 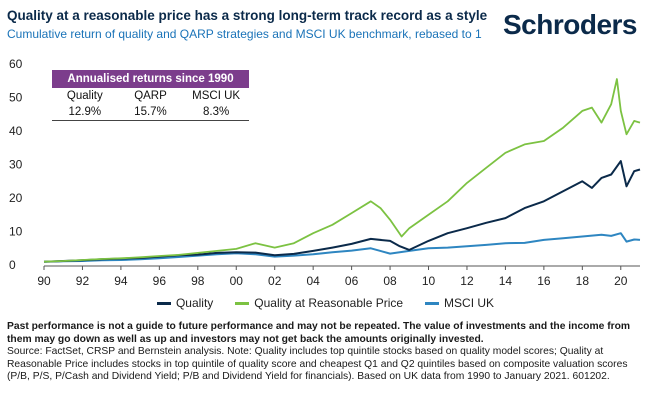 What do you see at coordinates (506, 281) in the screenshot?
I see `x-tick-label: 14` at bounding box center [506, 281].